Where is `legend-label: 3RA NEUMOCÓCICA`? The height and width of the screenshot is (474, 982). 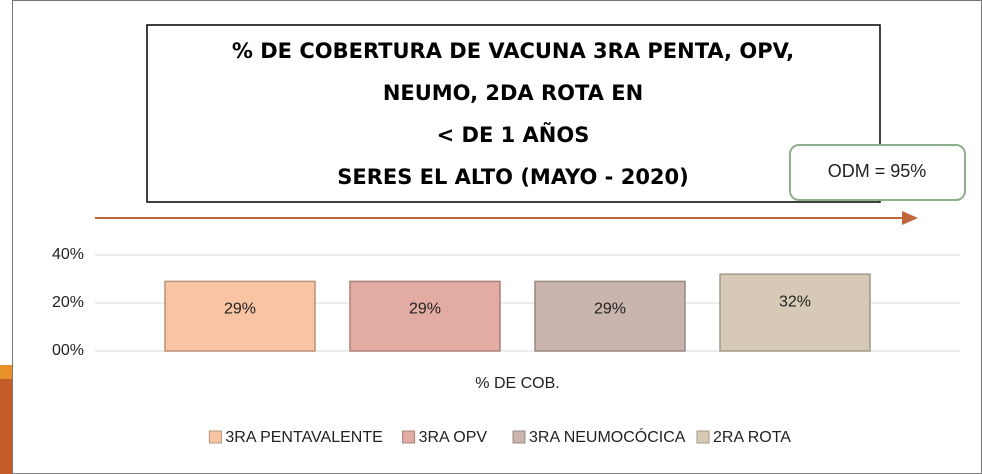 legend-label: 3RA NEUMOCÓCICA is located at coordinates (607, 436).